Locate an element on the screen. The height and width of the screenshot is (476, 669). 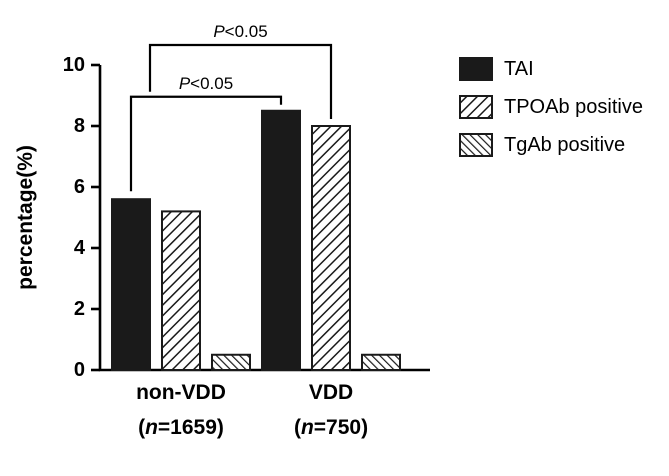
y-tick-label: 4 is located at coordinates (80, 248).